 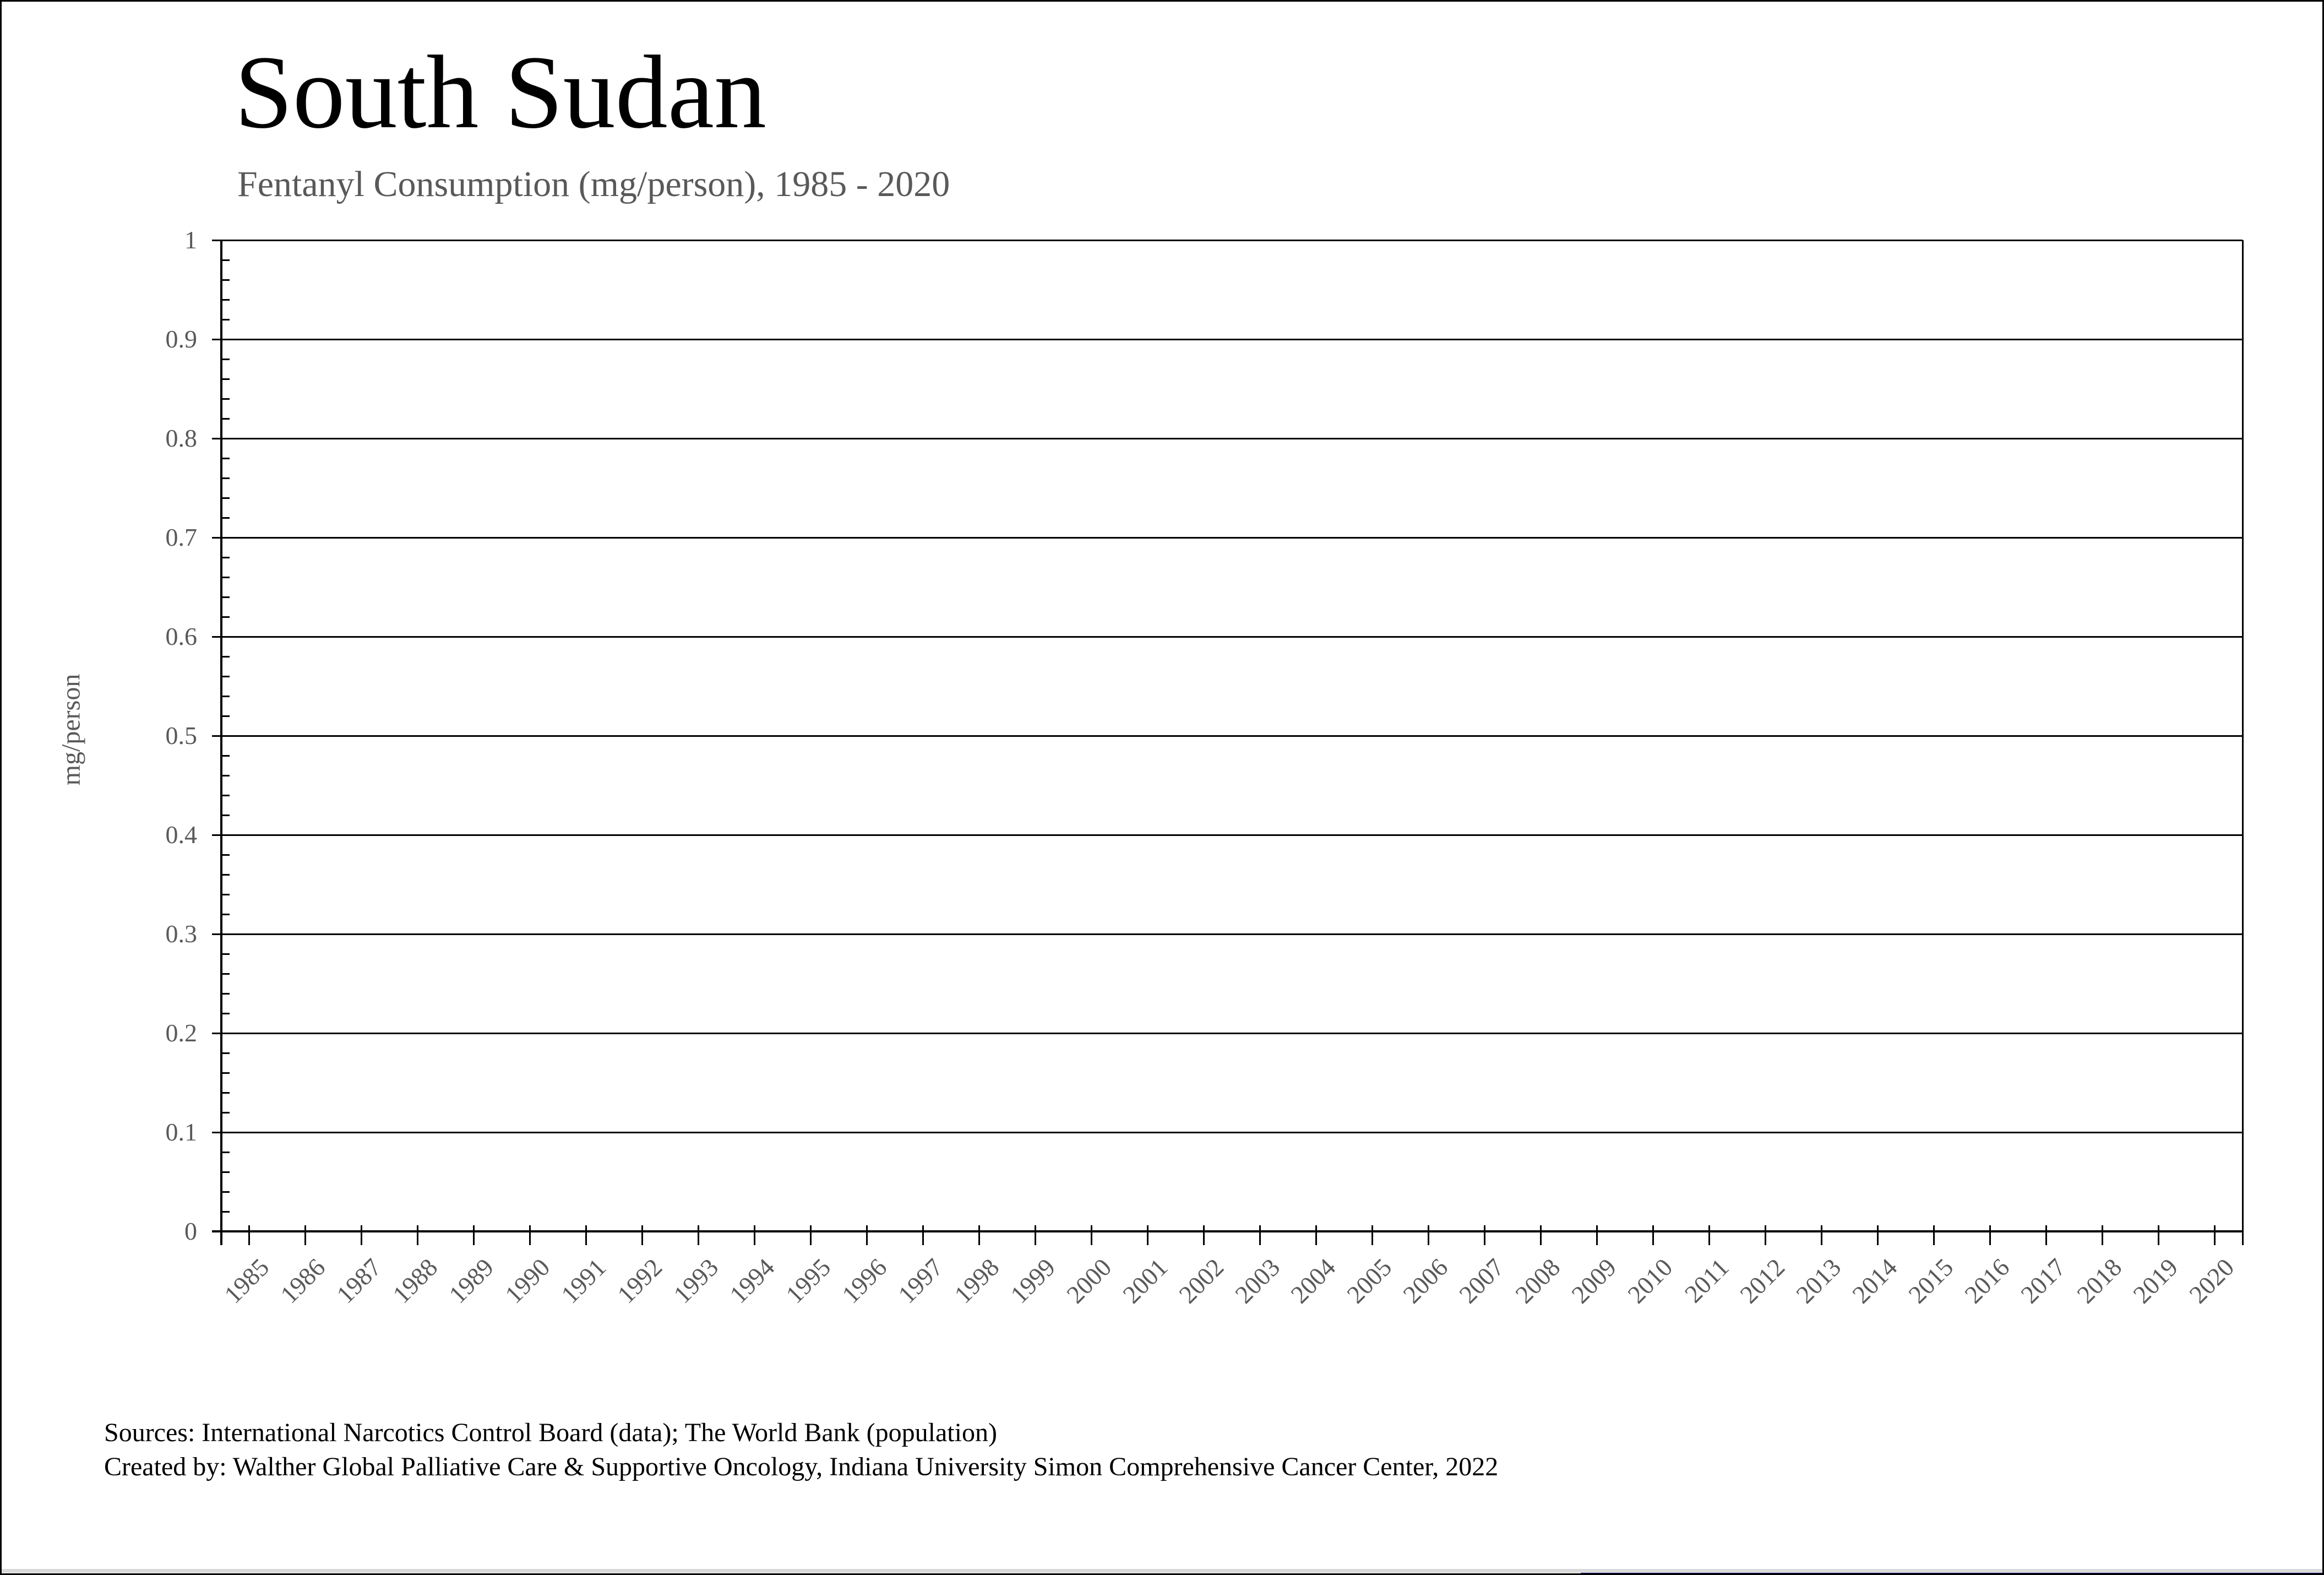 I want to click on x-tick-label: 2012, so click(x=1762, y=1281).